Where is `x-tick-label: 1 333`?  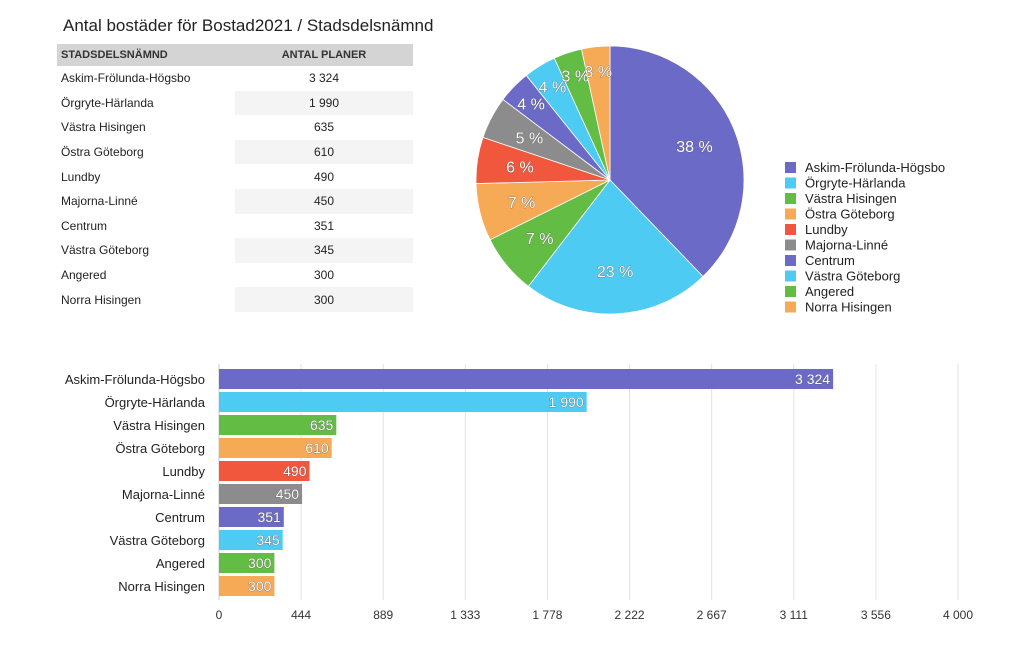 x-tick-label: 1 333 is located at coordinates (465, 615).